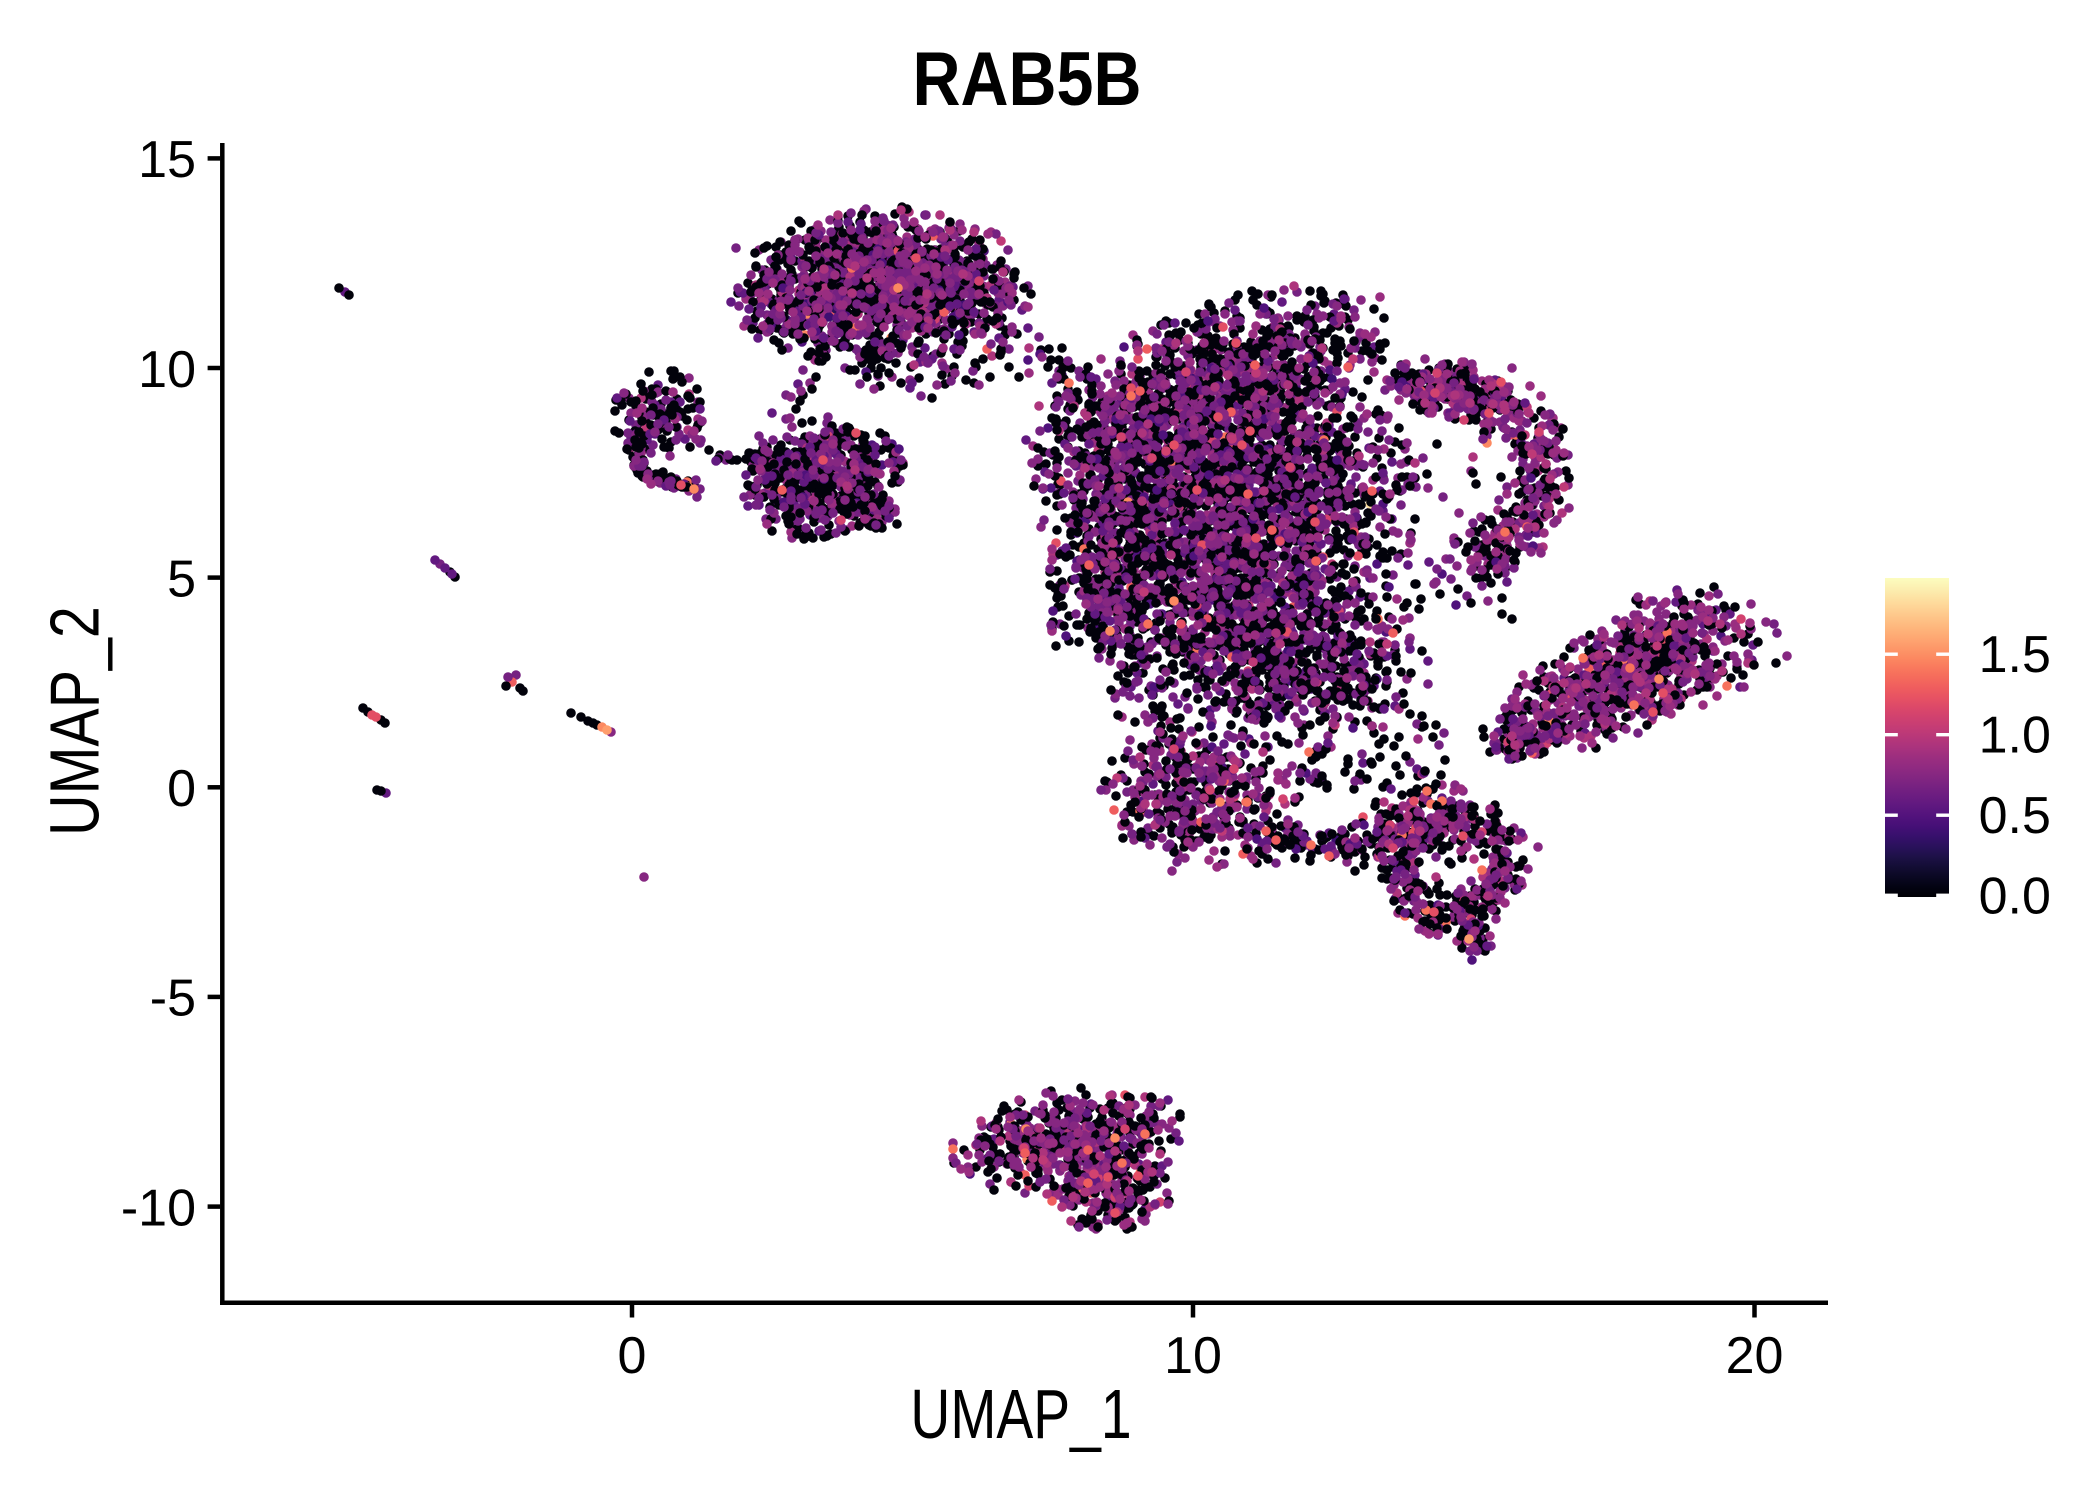 Image resolution: width=2100 pixels, height=1500 pixels. What do you see at coordinates (2015, 655) in the screenshot?
I see `svg-text: 1.5` at bounding box center [2015, 655].